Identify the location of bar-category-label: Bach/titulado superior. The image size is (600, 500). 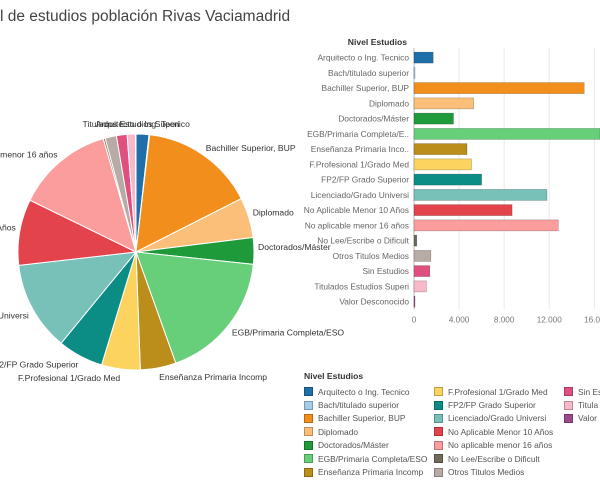
(368, 73).